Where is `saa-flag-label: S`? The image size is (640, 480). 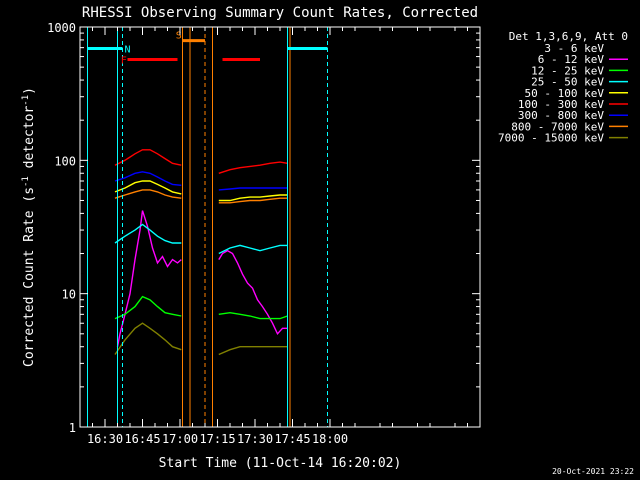 saa-flag-label: S is located at coordinates (179, 36).